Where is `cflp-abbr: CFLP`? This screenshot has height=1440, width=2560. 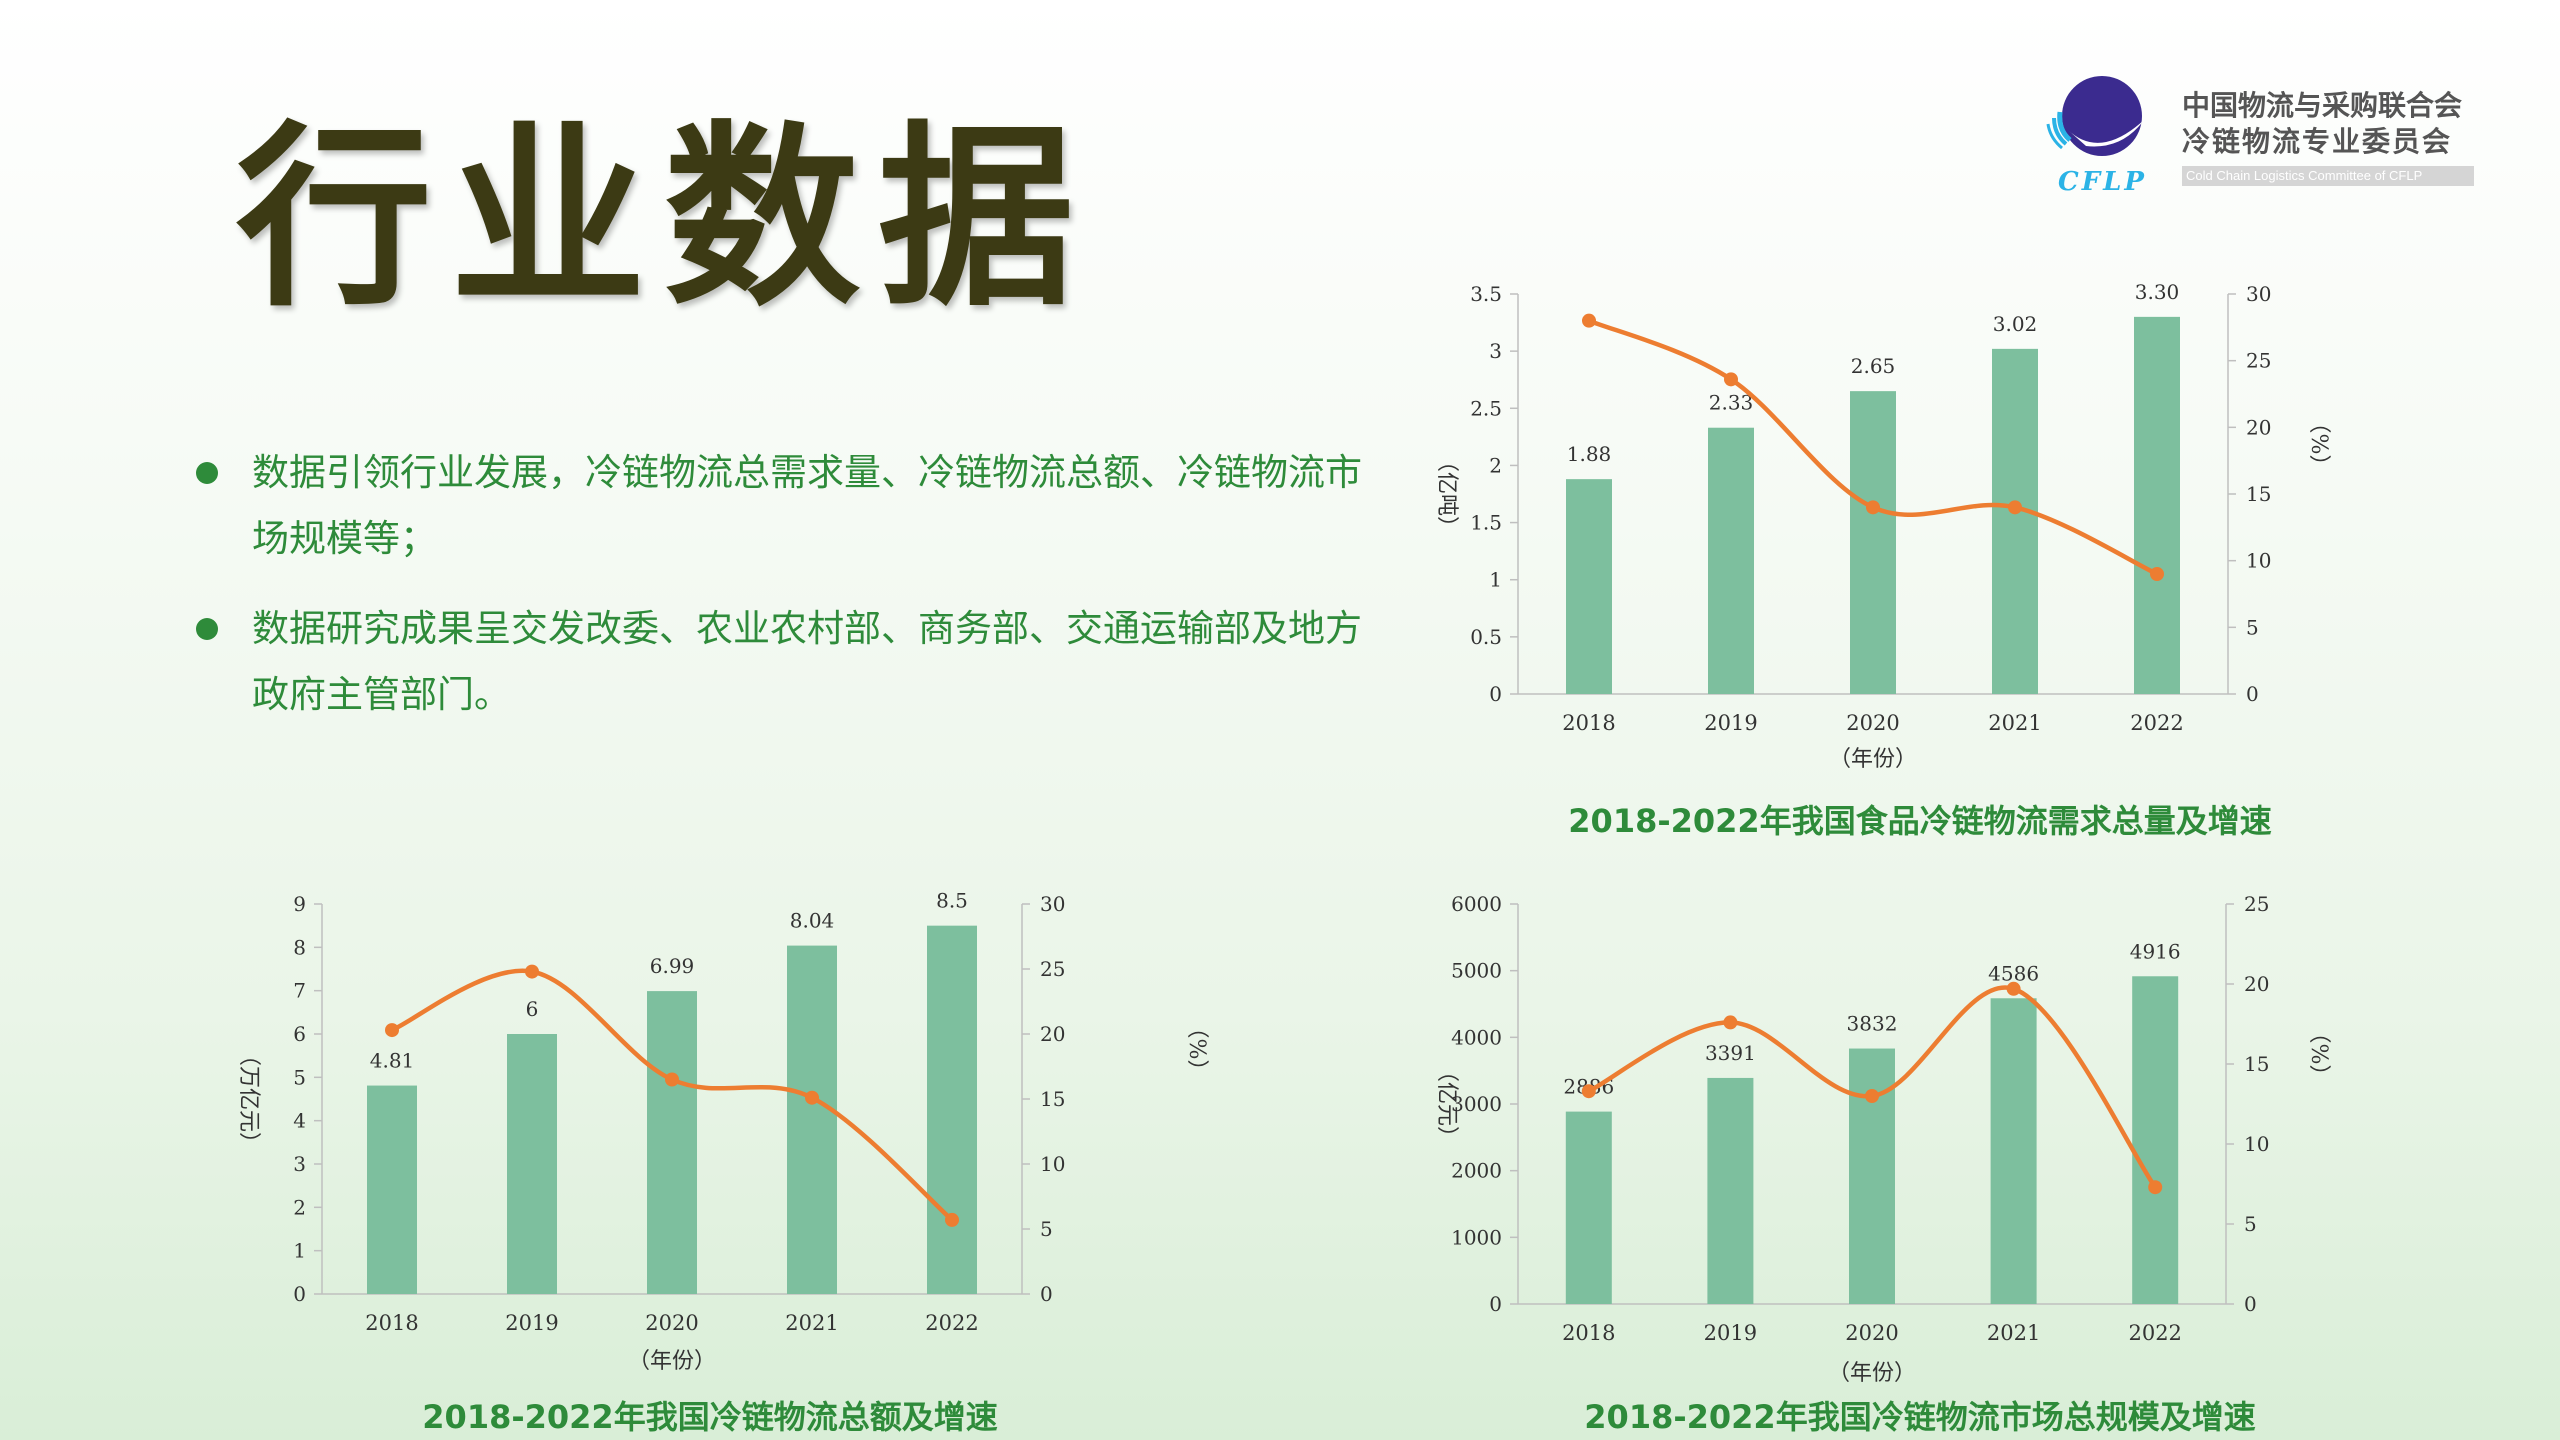
cflp-abbr: CFLP is located at coordinates (2102, 182).